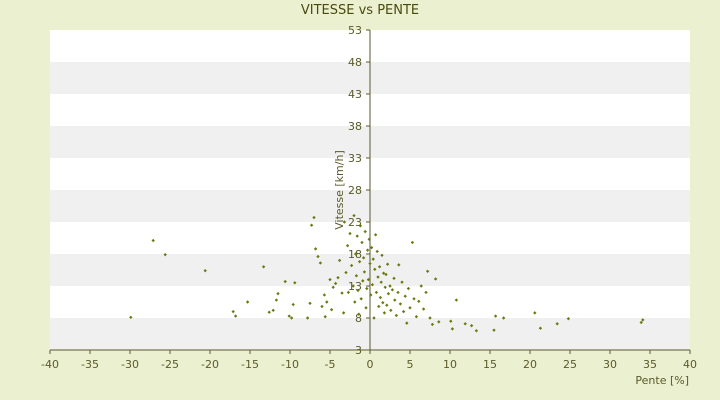 The image size is (720, 400). I want to click on x-tick-label: 25, so click(570, 364).